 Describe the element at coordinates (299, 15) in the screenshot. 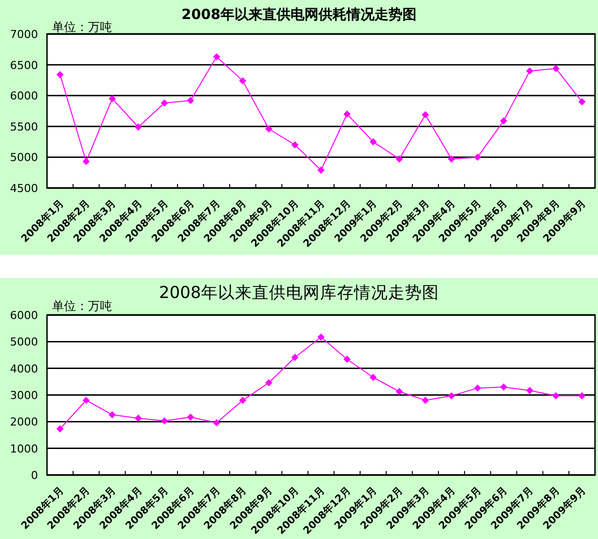

I see `chart-title: 2008年以来直供电网供耗情况走势图` at that location.